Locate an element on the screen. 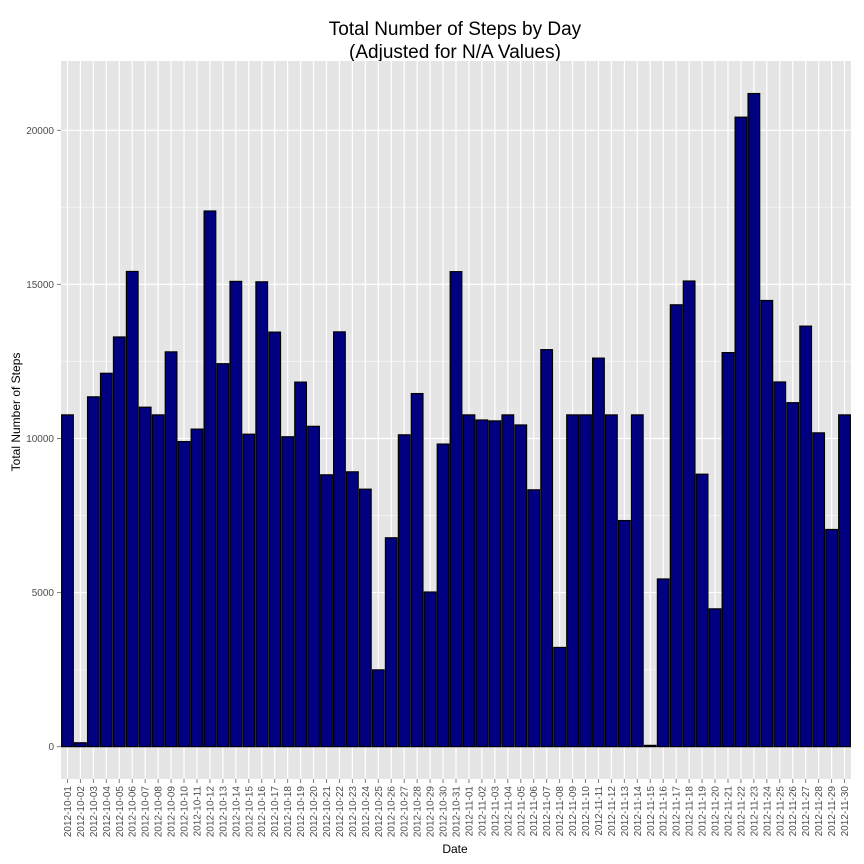  x-tick-label: 2012-10-08 is located at coordinates (159, 812).